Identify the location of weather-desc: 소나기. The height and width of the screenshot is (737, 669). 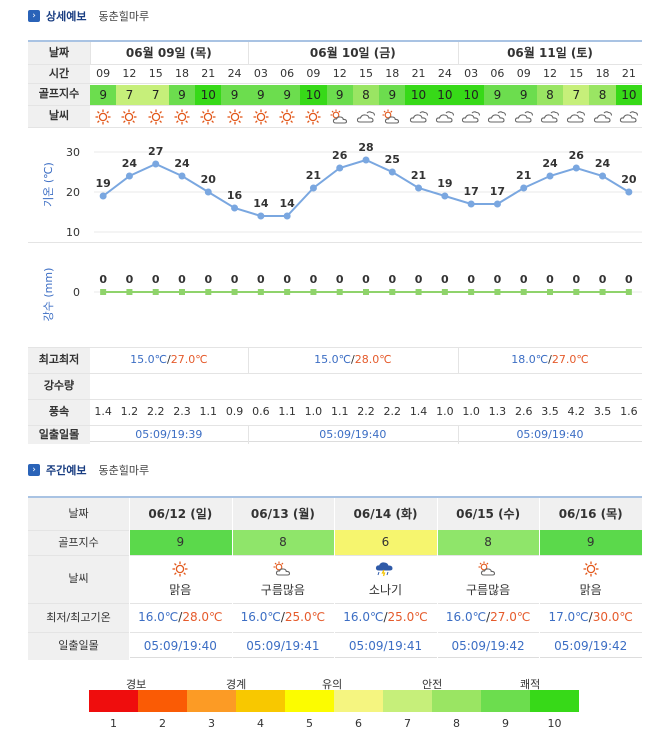
(385, 590).